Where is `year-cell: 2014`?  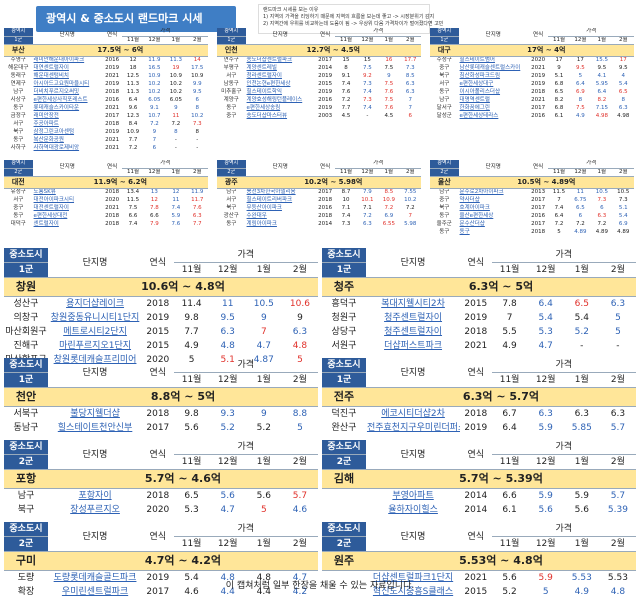 year-cell: 2014 is located at coordinates (325, 67).